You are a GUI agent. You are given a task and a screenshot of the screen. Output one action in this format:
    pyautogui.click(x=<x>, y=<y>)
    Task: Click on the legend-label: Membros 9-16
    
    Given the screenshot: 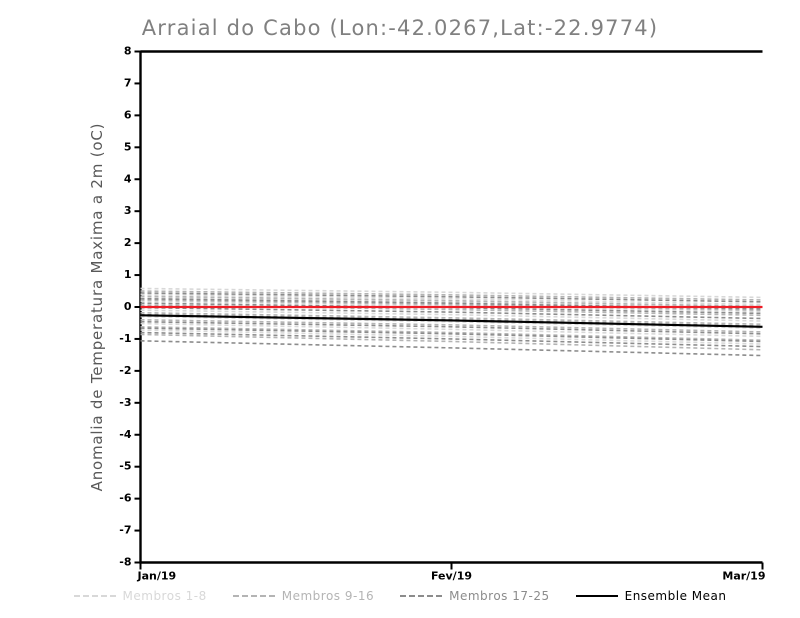 What is the action you would take?
    pyautogui.click(x=328, y=596)
    